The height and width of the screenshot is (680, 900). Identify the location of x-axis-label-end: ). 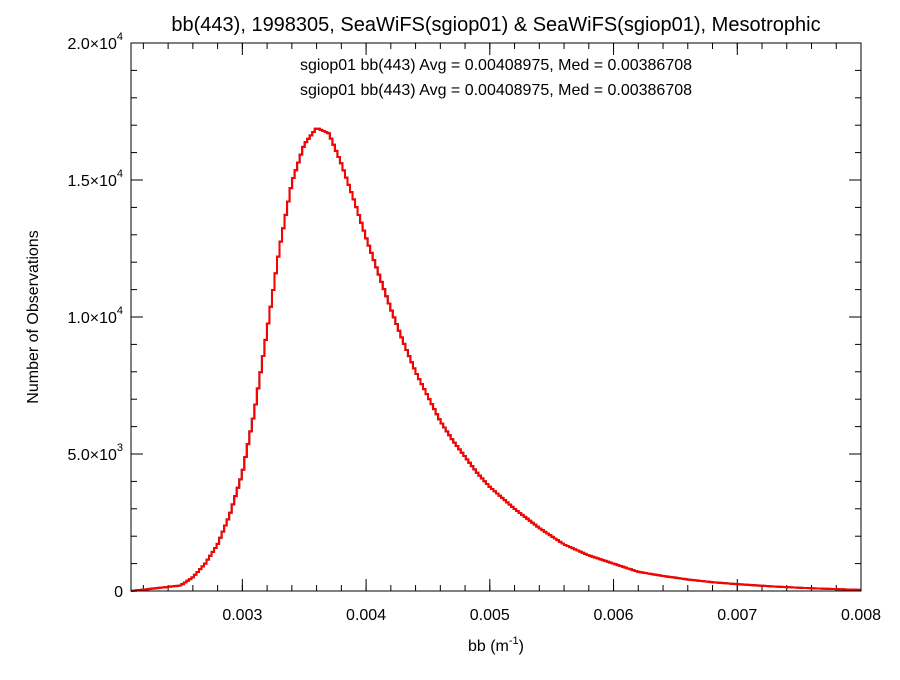
(521, 646).